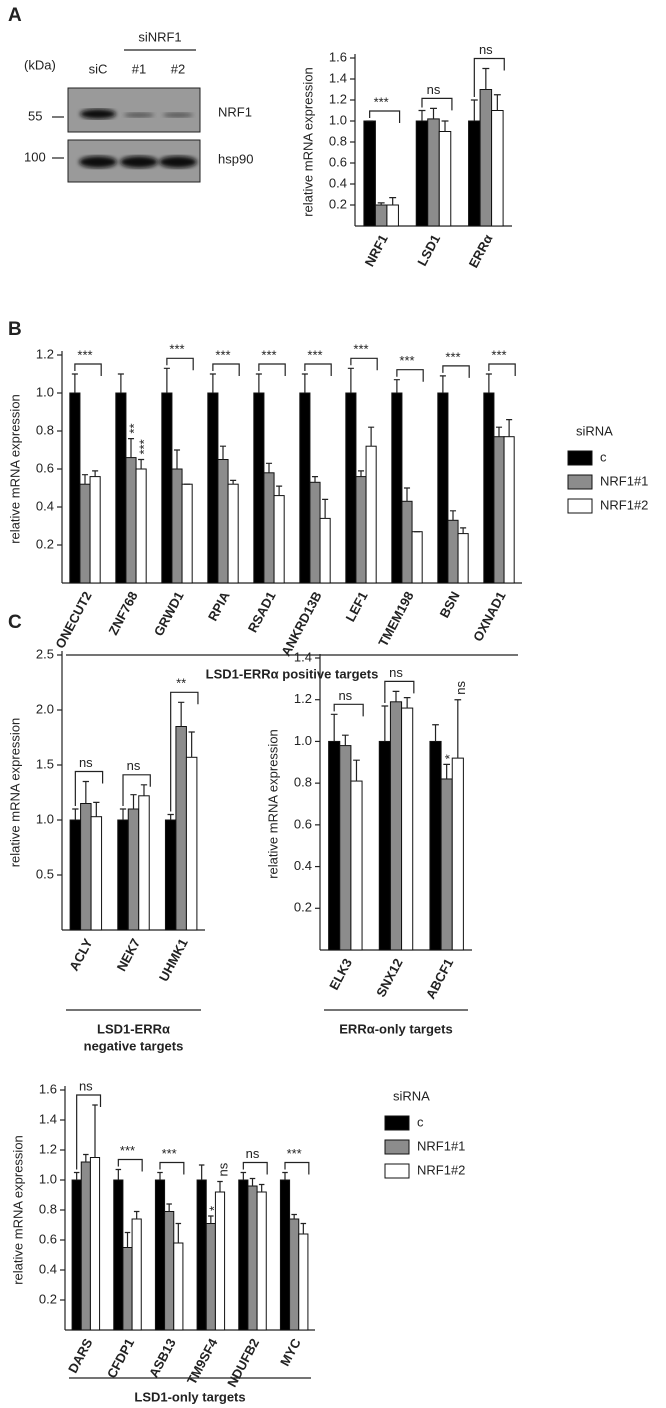  Describe the element at coordinates (441, 1169) in the screenshot. I see `legend-label: NRF1#2` at that location.